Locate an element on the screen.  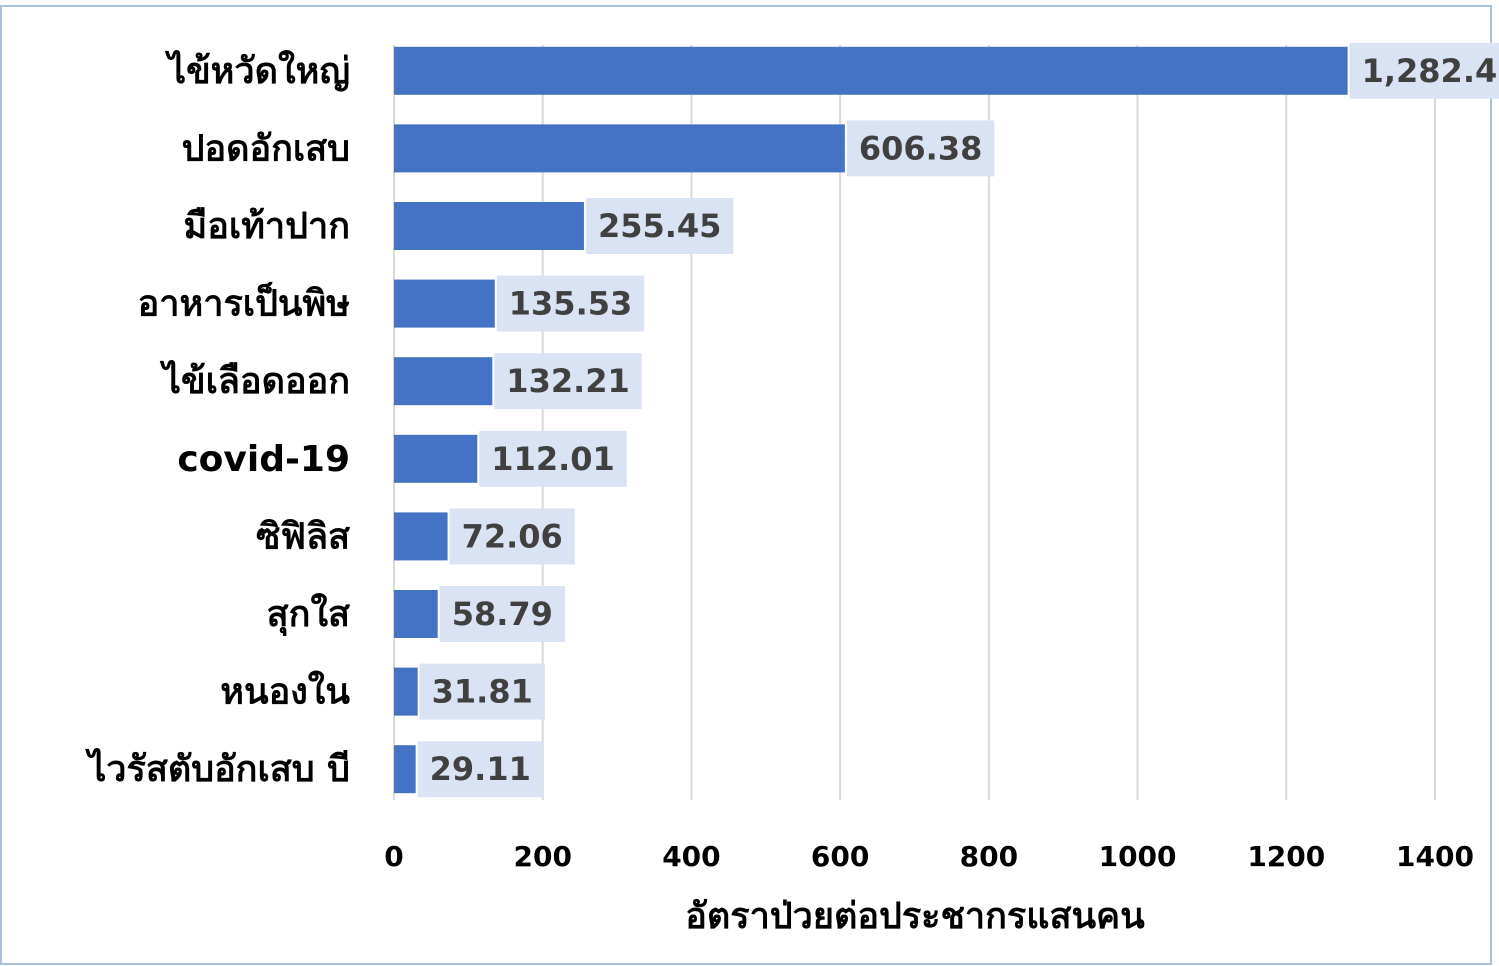
x-tick-label: 1200 is located at coordinates (1286, 856).